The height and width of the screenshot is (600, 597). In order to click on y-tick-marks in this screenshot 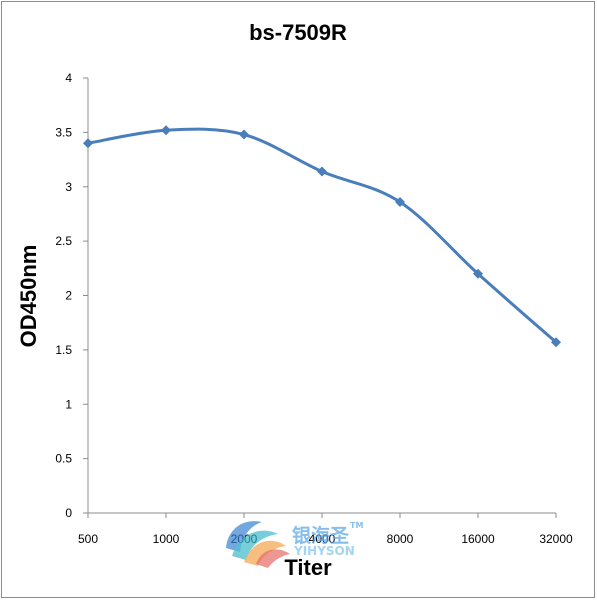, I will do `click(85, 295)`.